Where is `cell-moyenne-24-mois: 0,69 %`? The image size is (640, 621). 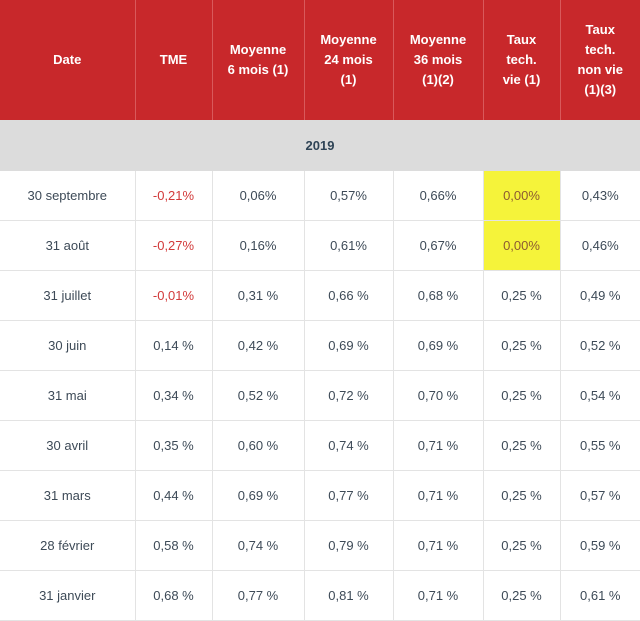
cell-moyenne-24-mois: 0,69 % is located at coordinates (349, 345).